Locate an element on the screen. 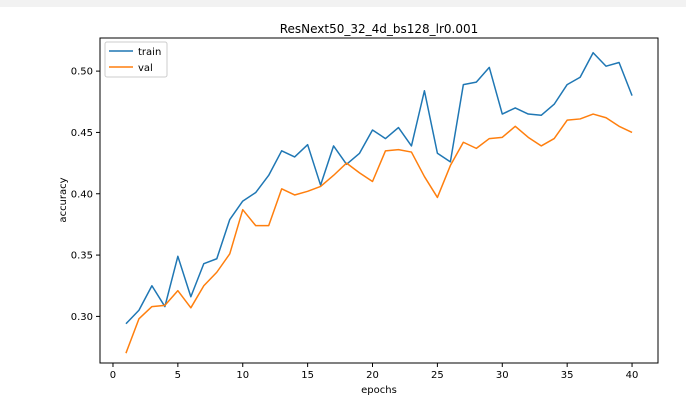  x-tick-label: 20 is located at coordinates (372, 375).